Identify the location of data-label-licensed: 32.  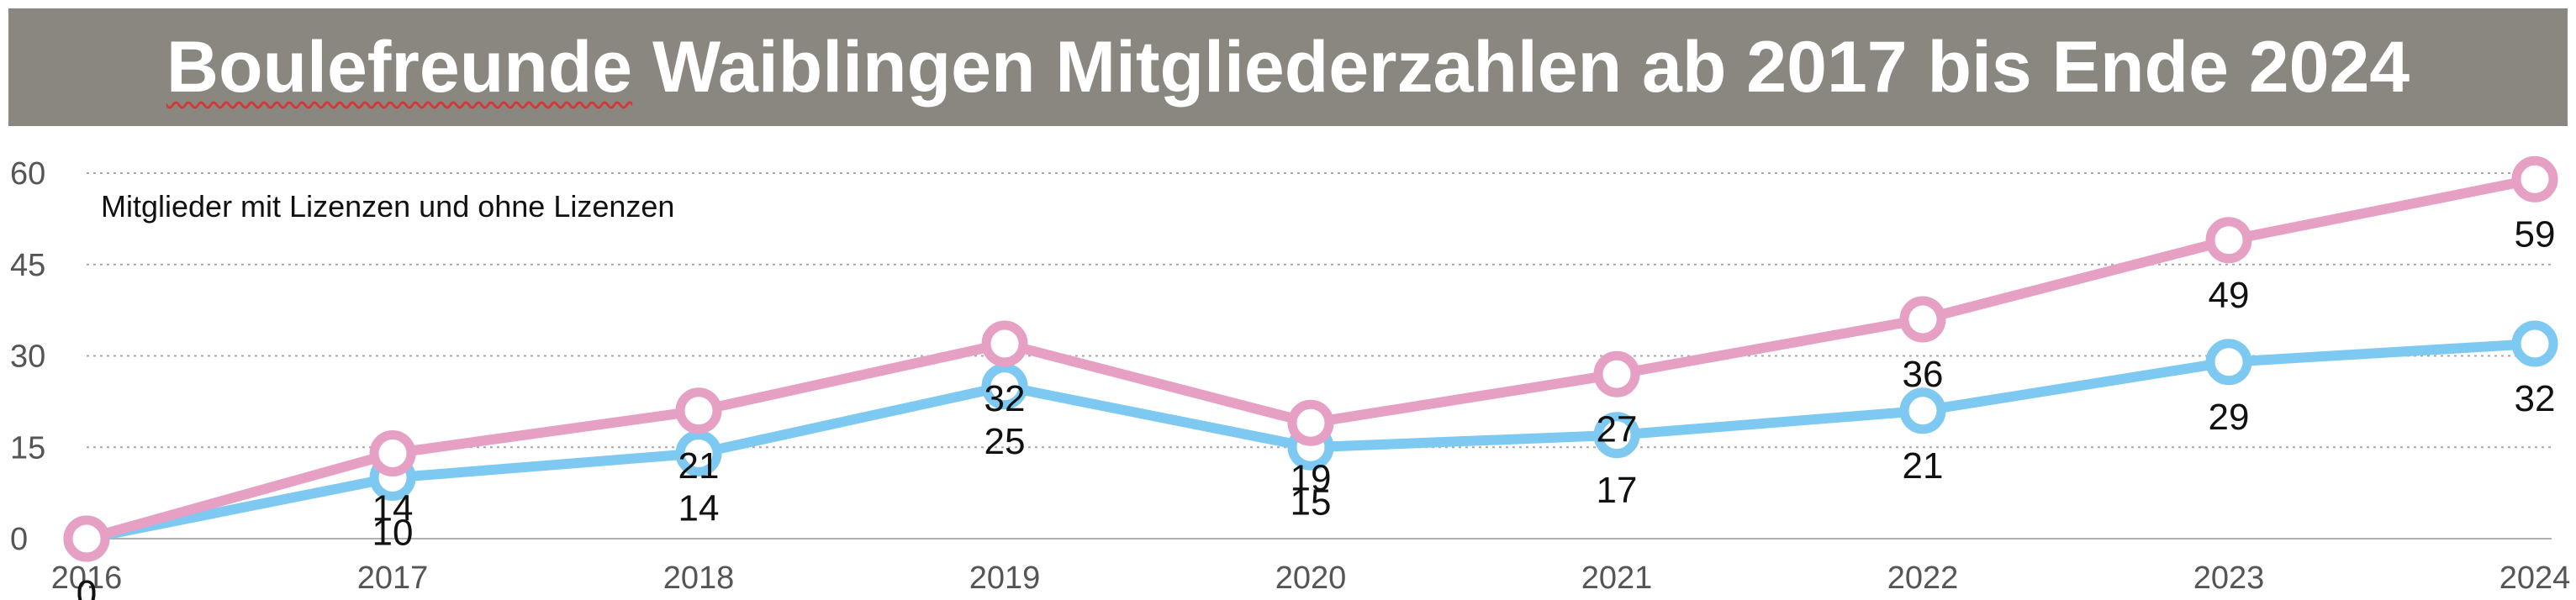
(2535, 398).